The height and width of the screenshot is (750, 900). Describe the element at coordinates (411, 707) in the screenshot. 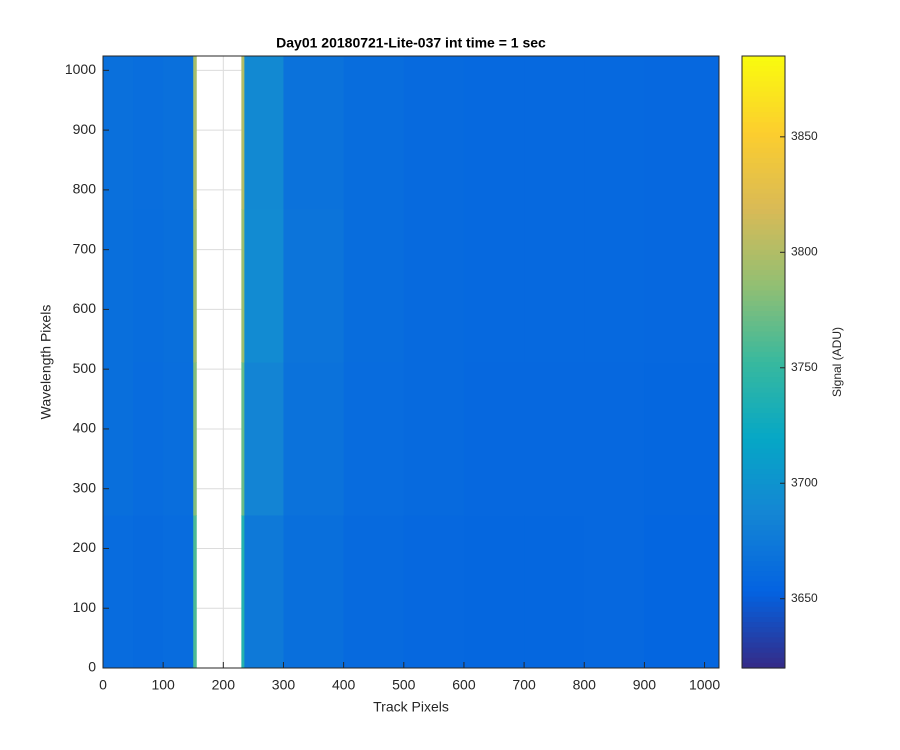

I see `x-axis-label: Track Pixels` at that location.